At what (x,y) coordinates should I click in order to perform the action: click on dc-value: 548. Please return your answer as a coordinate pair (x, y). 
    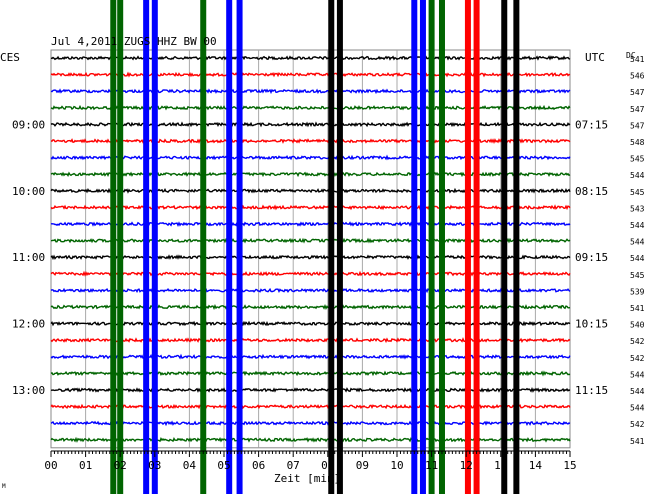
    Looking at the image, I should click on (637, 142).